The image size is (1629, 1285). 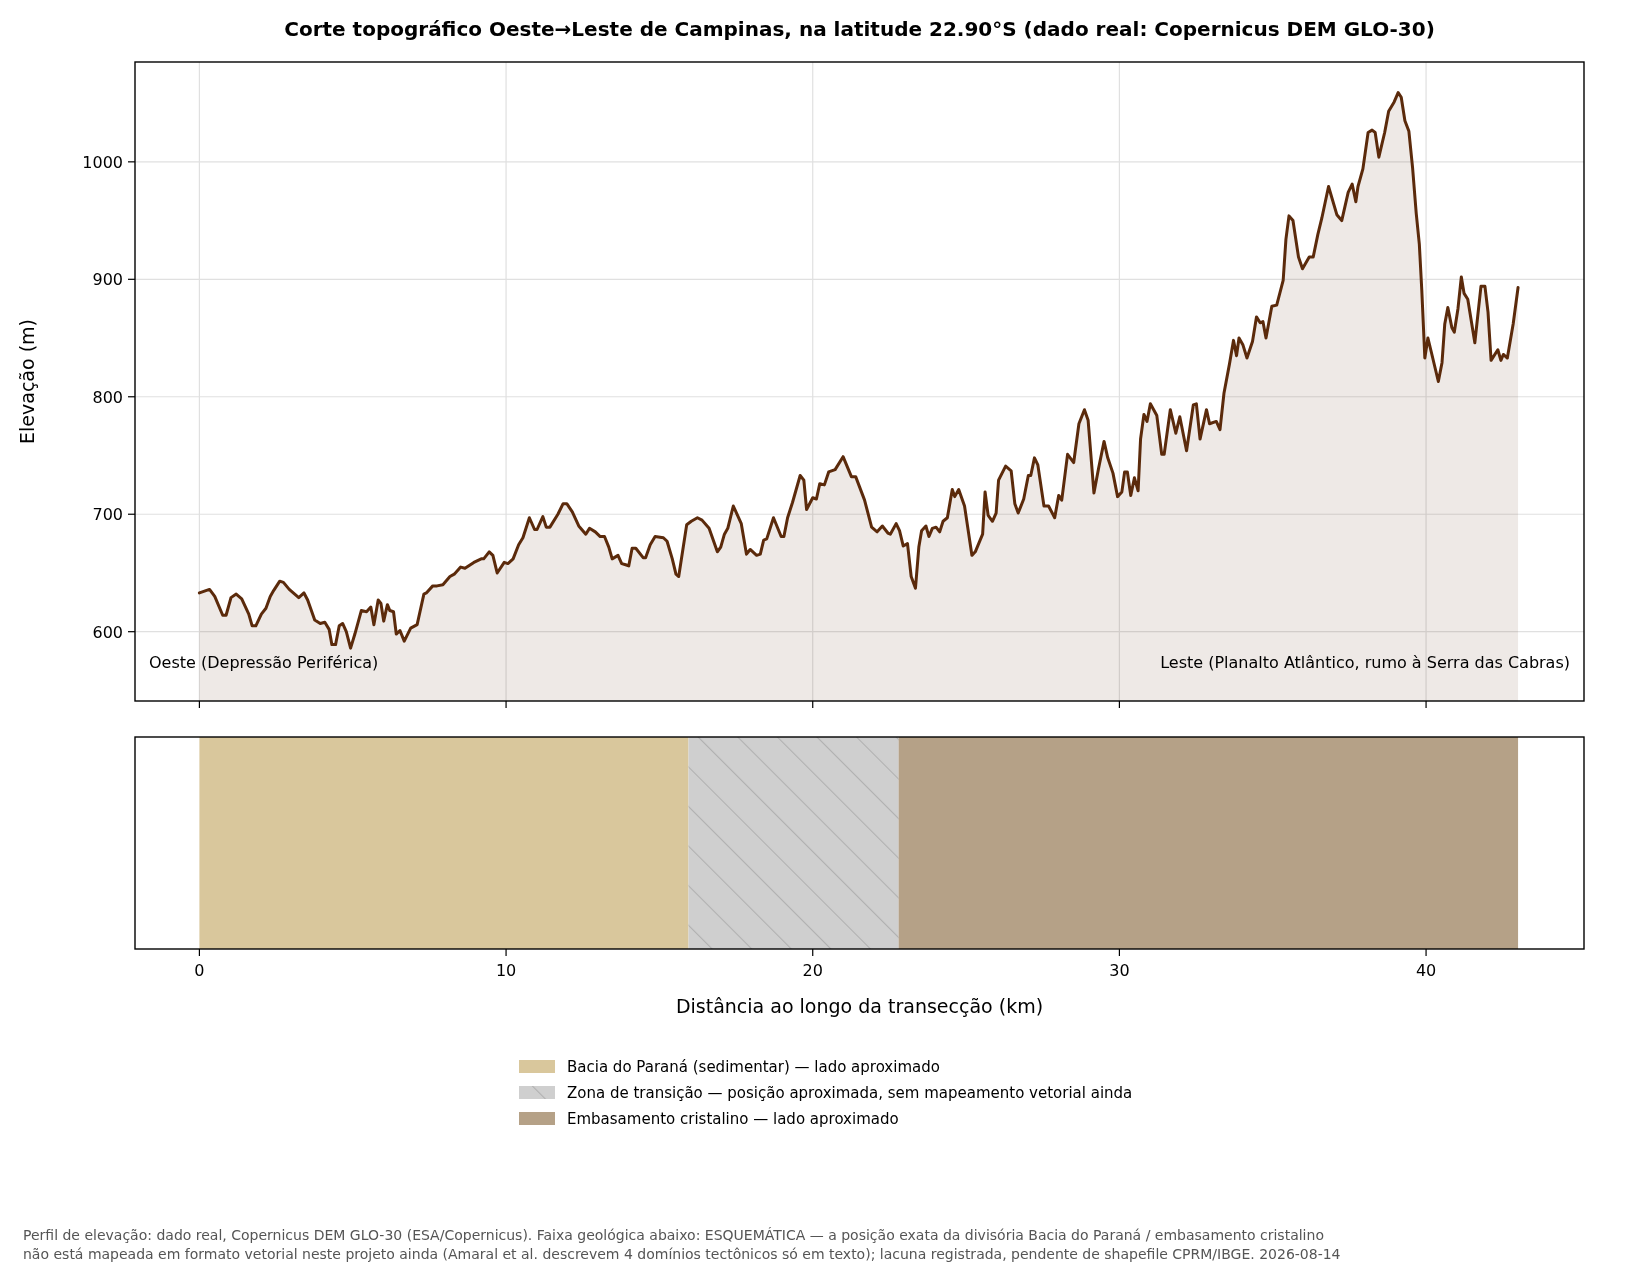 What do you see at coordinates (27, 381) in the screenshot?
I see `y-axis-title: Elevação (m)` at bounding box center [27, 381].